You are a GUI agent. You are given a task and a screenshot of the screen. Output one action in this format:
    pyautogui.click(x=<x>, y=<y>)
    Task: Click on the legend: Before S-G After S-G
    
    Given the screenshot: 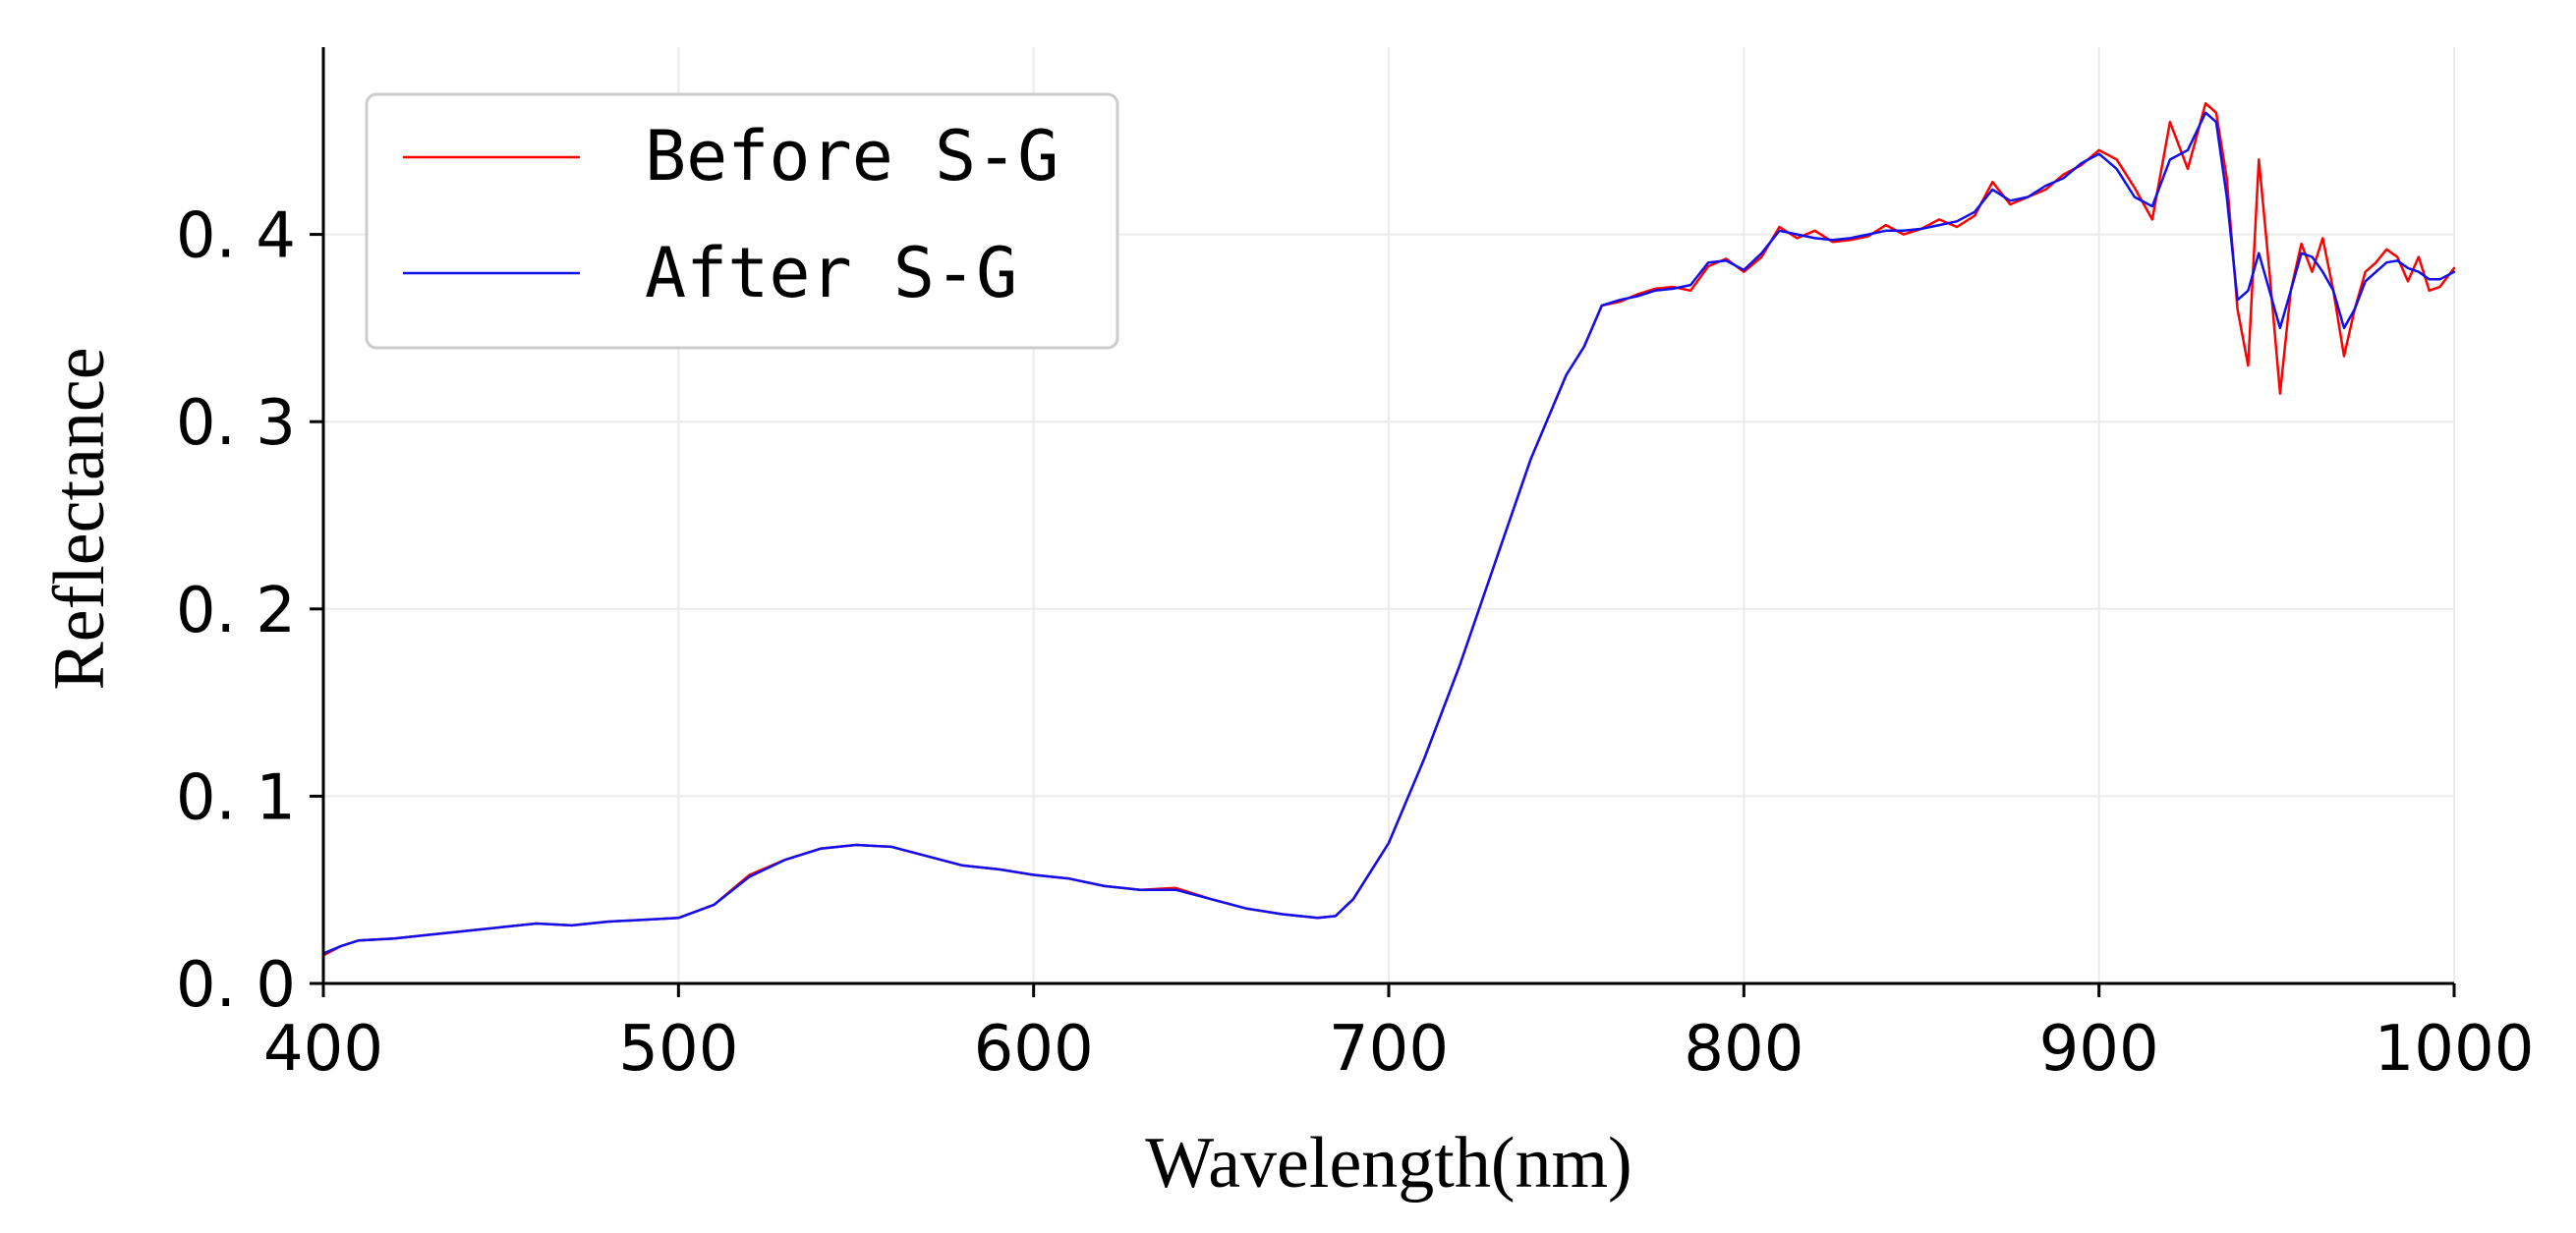 What is the action you would take?
    pyautogui.click(x=742, y=221)
    